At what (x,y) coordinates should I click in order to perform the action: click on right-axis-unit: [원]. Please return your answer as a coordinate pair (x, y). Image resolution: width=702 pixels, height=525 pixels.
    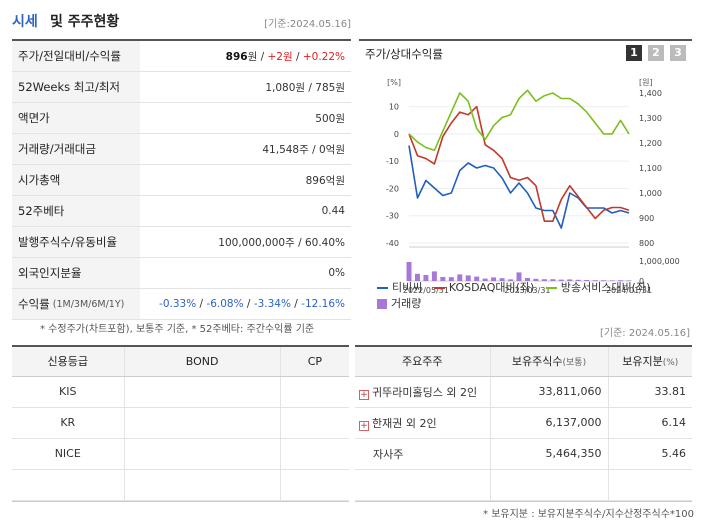
    Looking at the image, I should click on (646, 82).